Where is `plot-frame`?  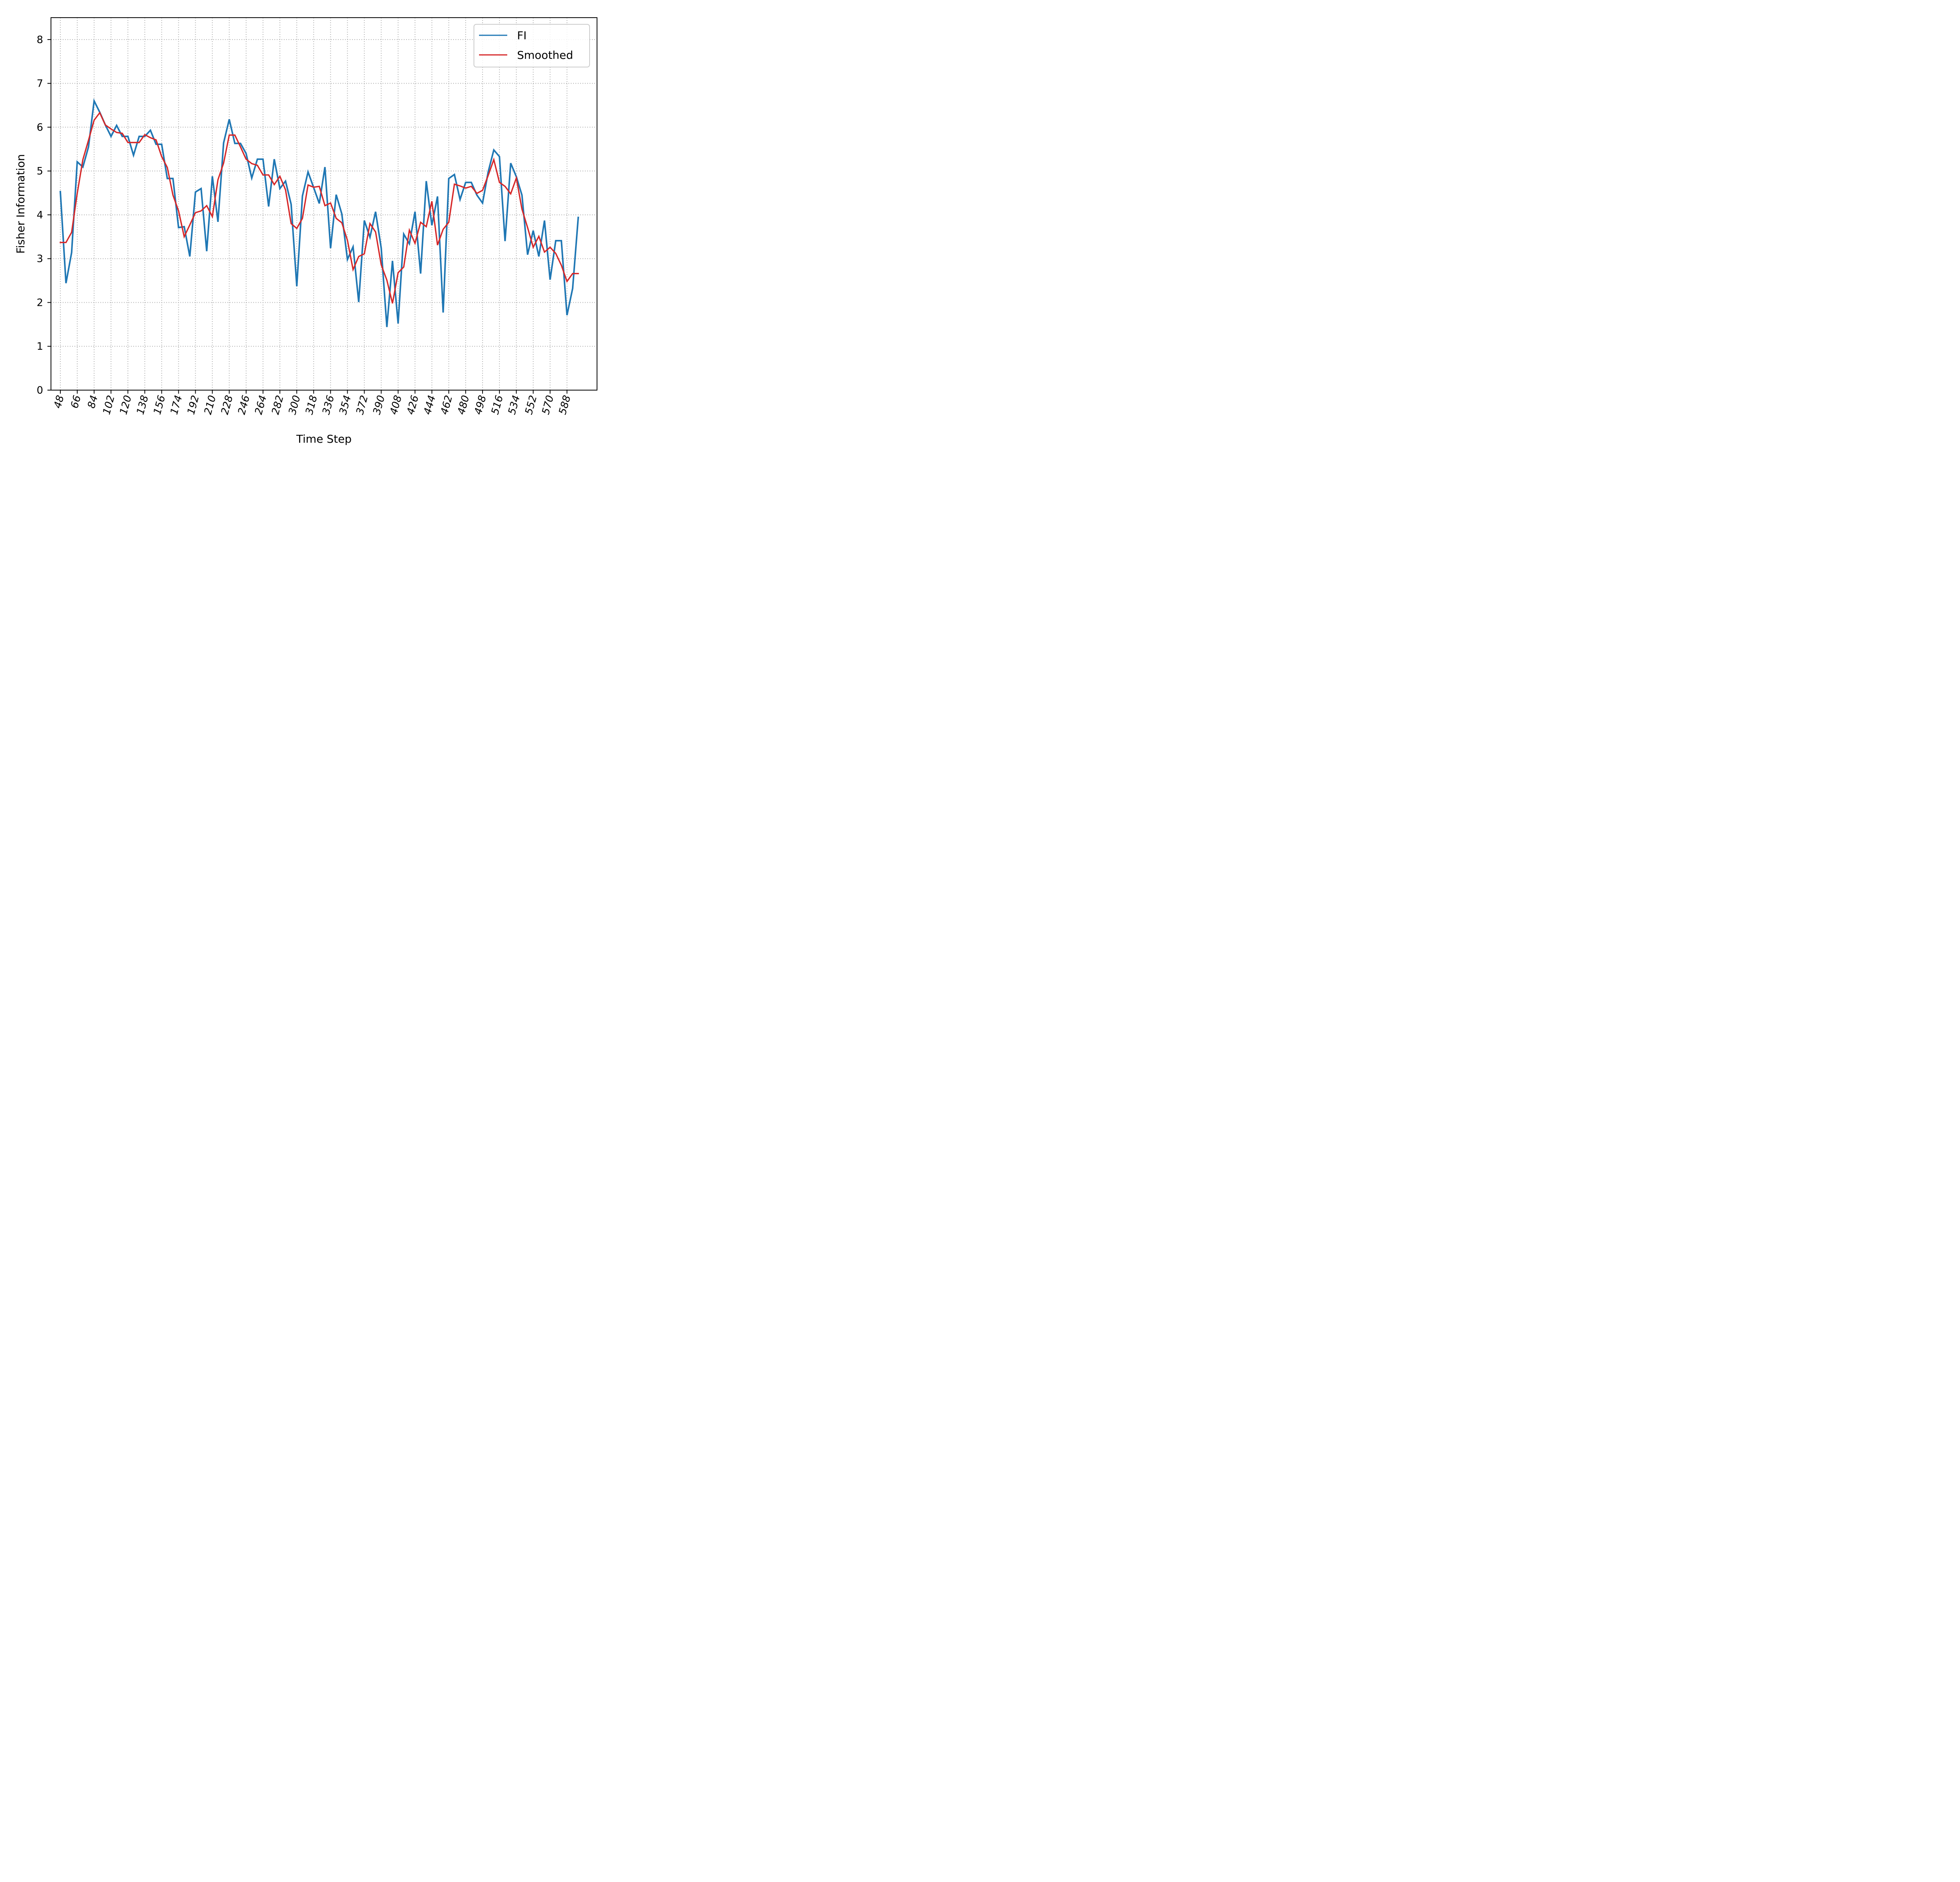 plot-frame is located at coordinates (324, 204).